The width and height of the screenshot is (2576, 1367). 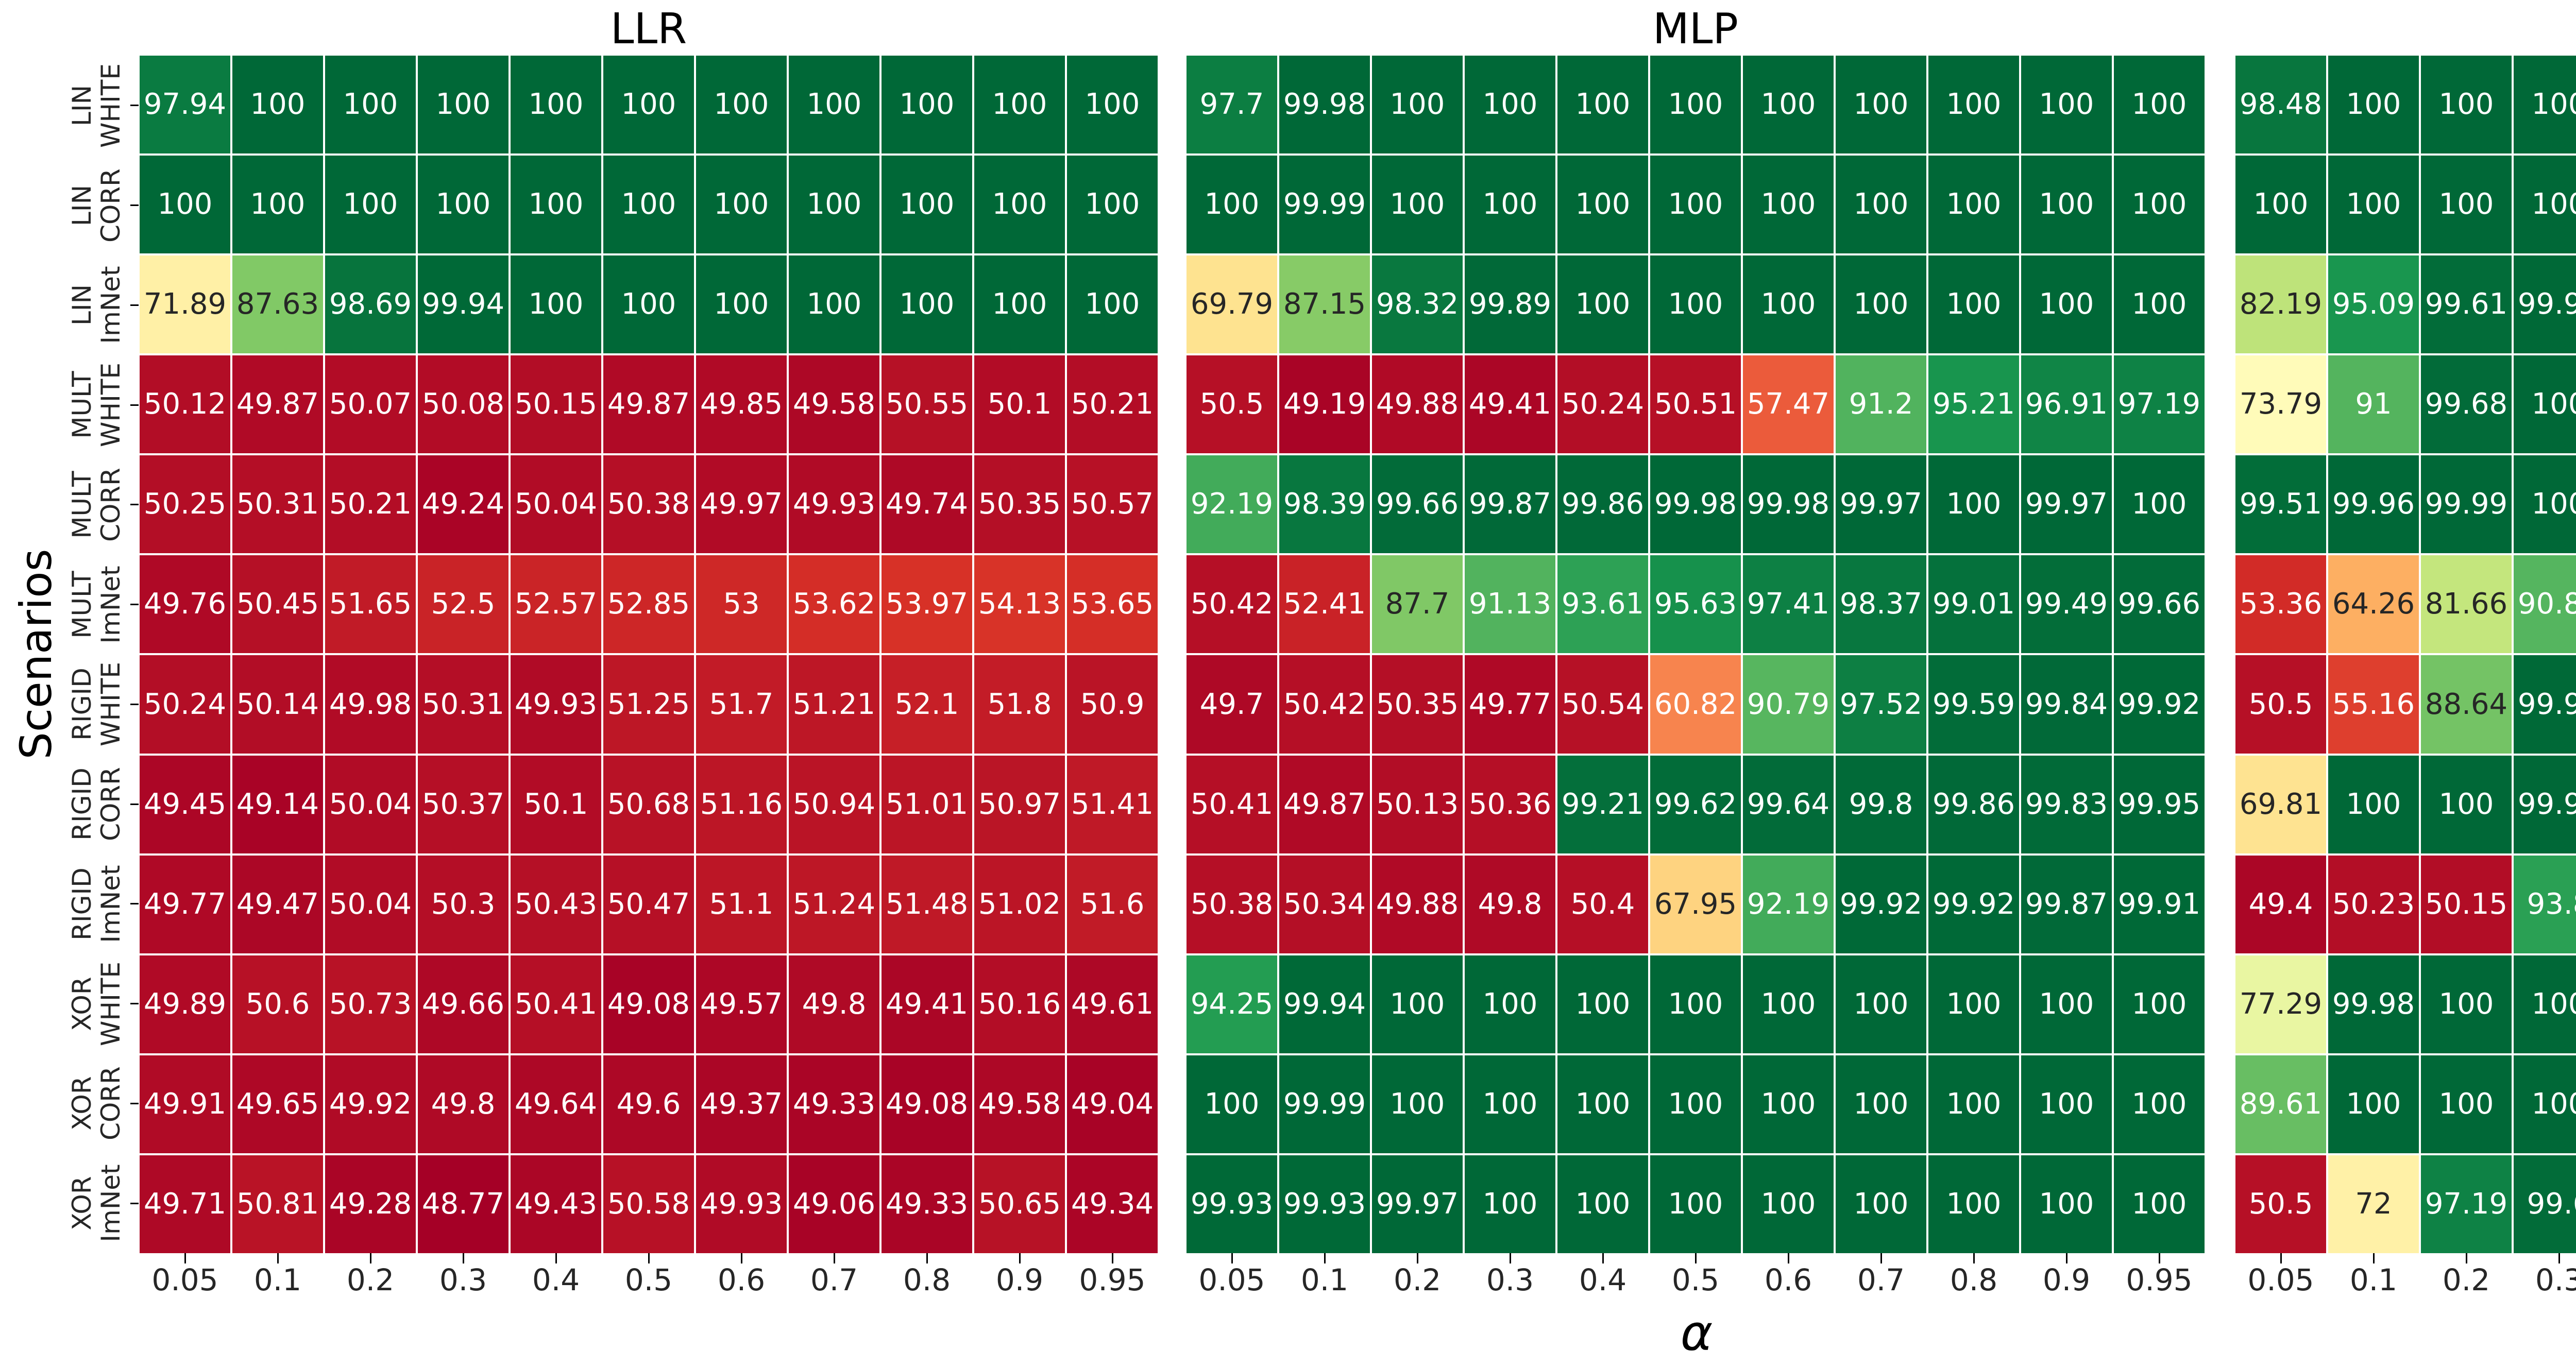 I want to click on heatmap-title-llr: LLR, so click(x=648, y=30).